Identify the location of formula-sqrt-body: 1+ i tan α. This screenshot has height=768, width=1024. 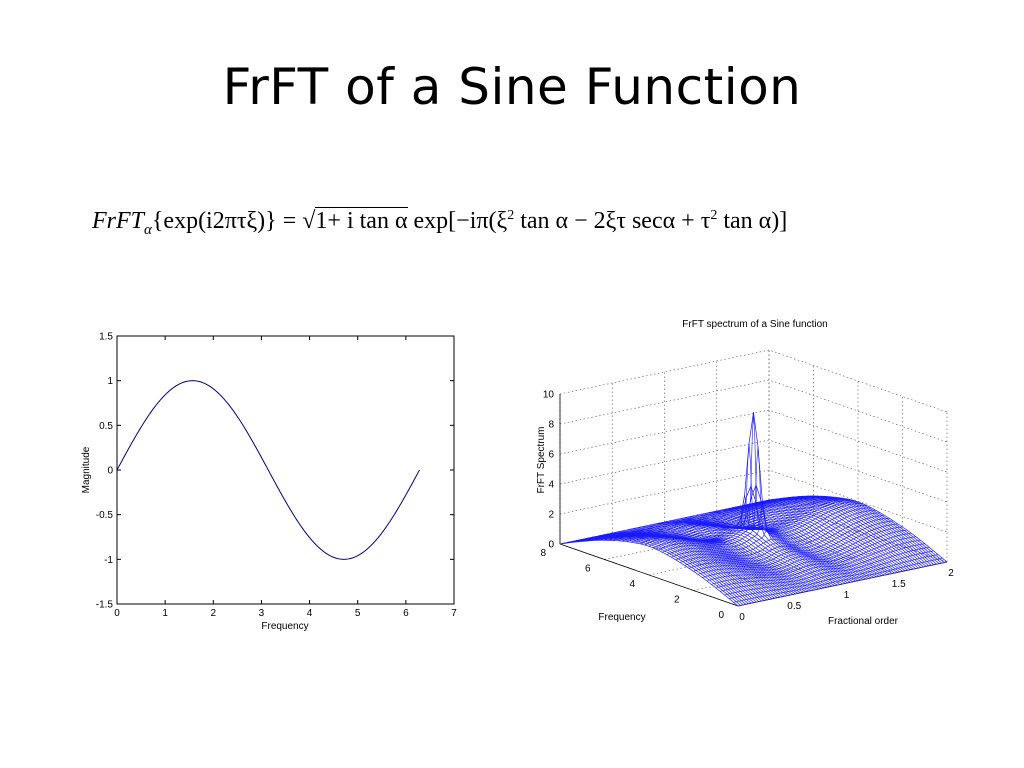
(361, 220).